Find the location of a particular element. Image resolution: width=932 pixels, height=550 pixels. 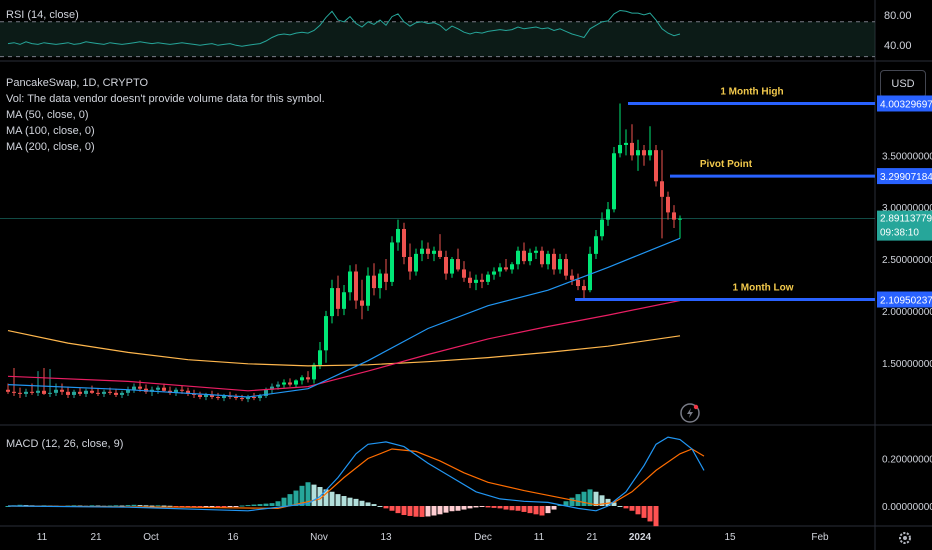

symbol-title: PancakeSwap, 1D, CRYPTO is located at coordinates (77, 83).